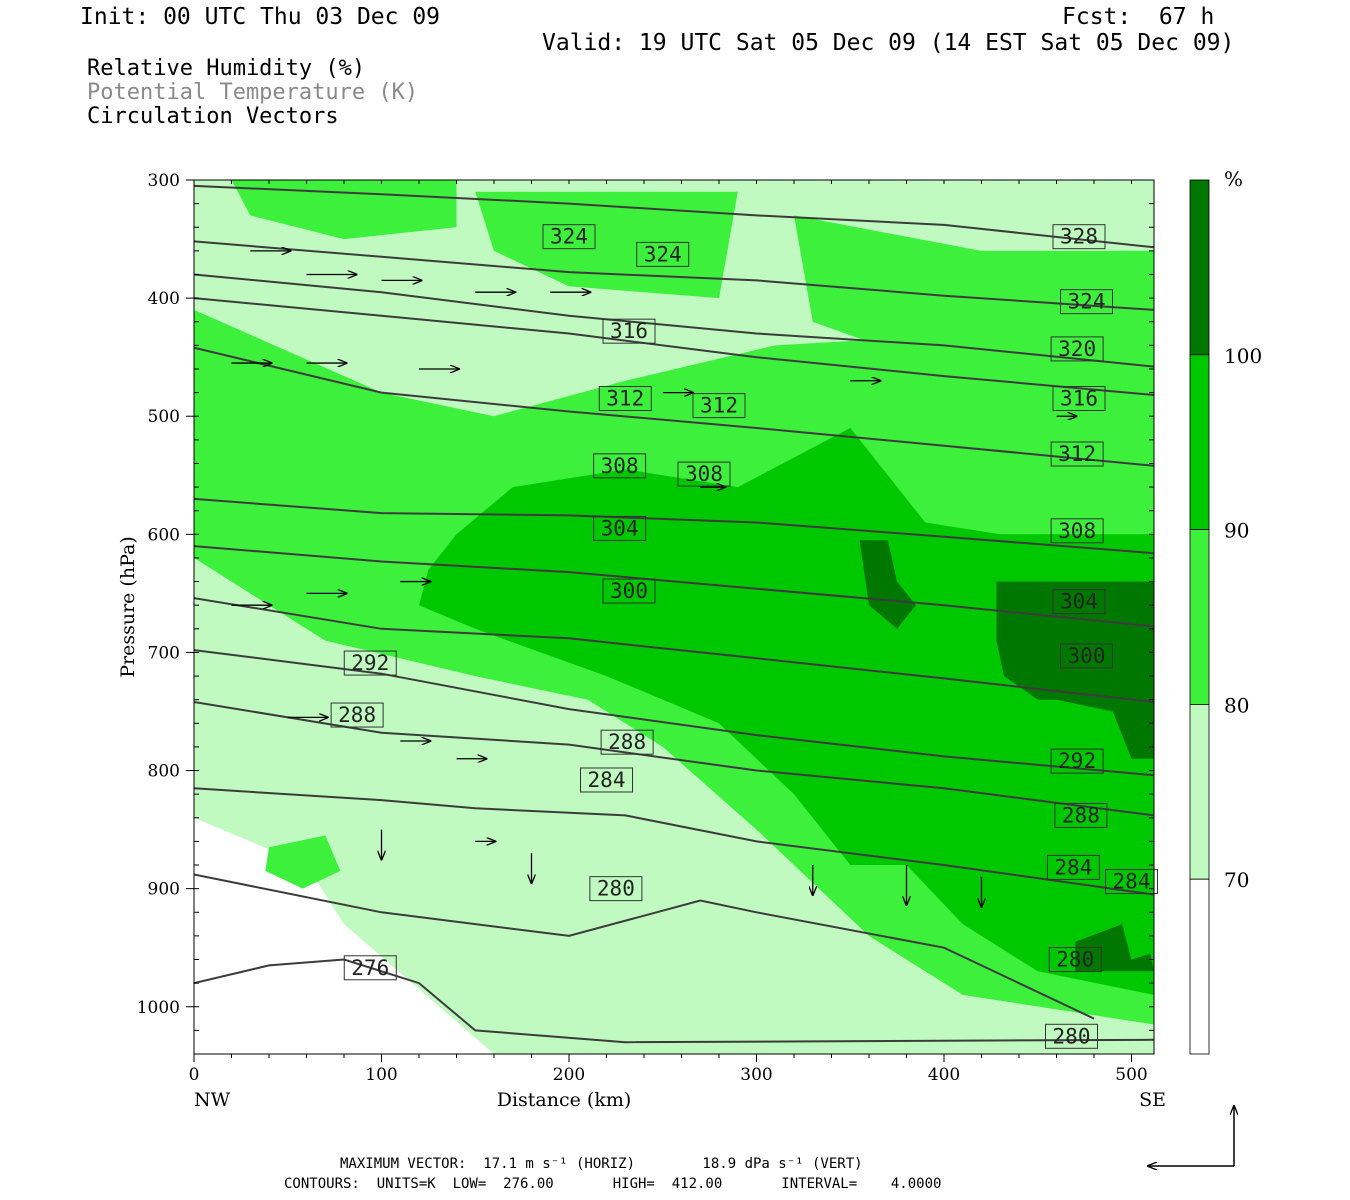 The width and height of the screenshot is (1350, 1200). What do you see at coordinates (253, 92) in the screenshot?
I see `legend-theta: Potential Temperature (K)` at bounding box center [253, 92].